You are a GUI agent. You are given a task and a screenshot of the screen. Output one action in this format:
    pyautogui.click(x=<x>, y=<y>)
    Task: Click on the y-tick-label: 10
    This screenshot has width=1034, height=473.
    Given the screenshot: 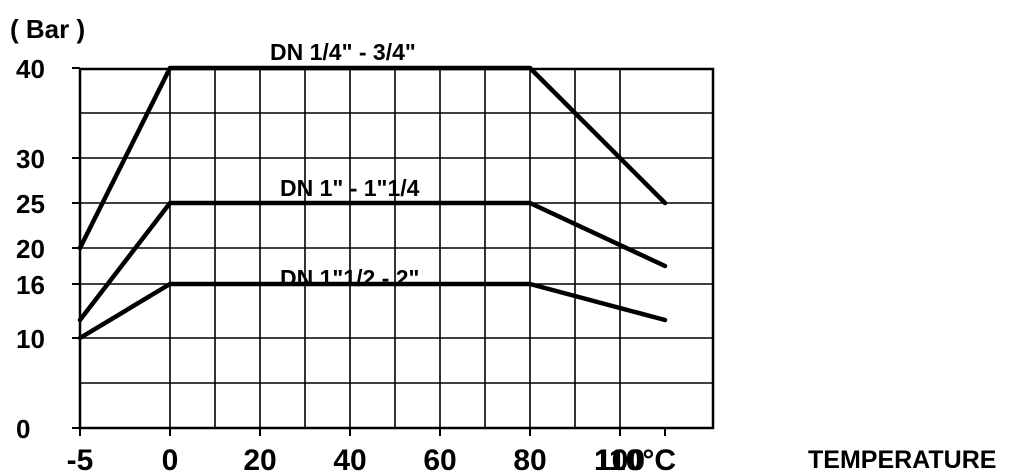 What is the action you would take?
    pyautogui.click(x=30, y=339)
    